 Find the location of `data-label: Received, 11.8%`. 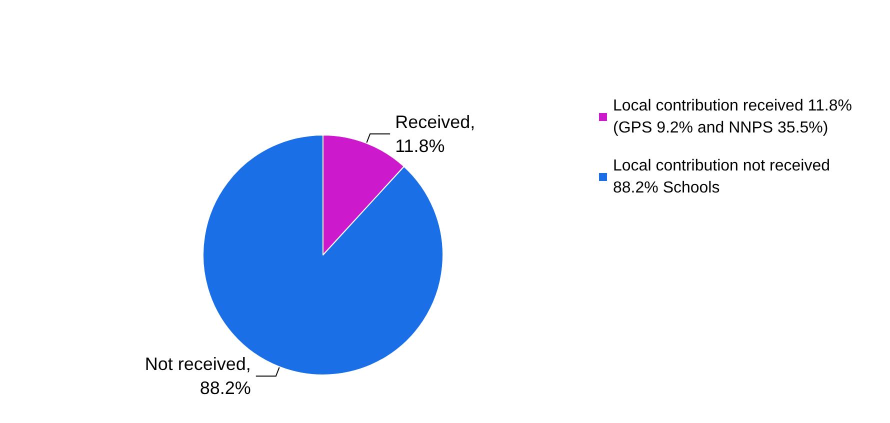

data-label: Received, 11.8% is located at coordinates (435, 134).